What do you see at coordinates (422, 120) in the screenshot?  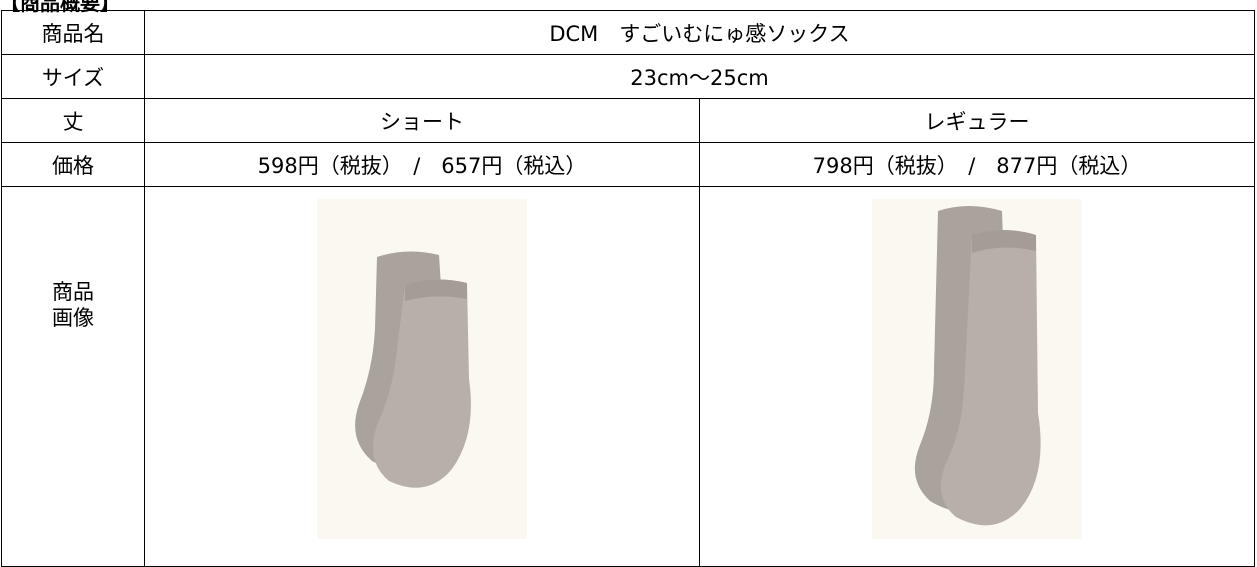 I see `cell: ショート` at bounding box center [422, 120].